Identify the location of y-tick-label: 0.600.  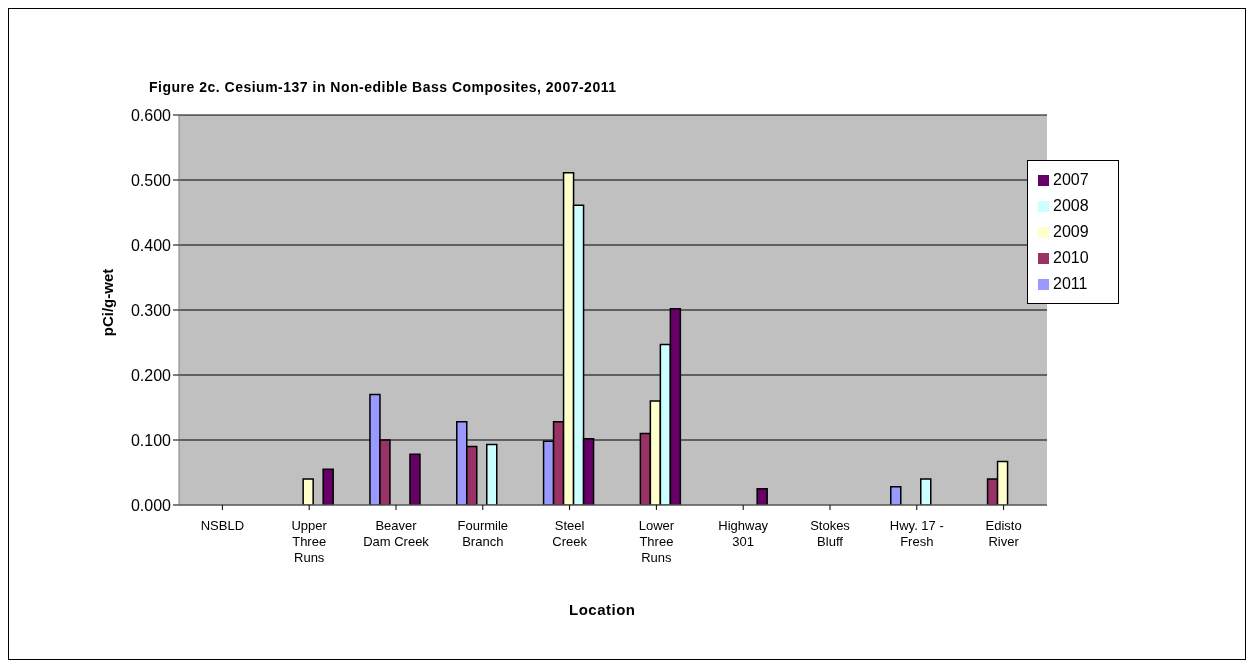
(151, 115).